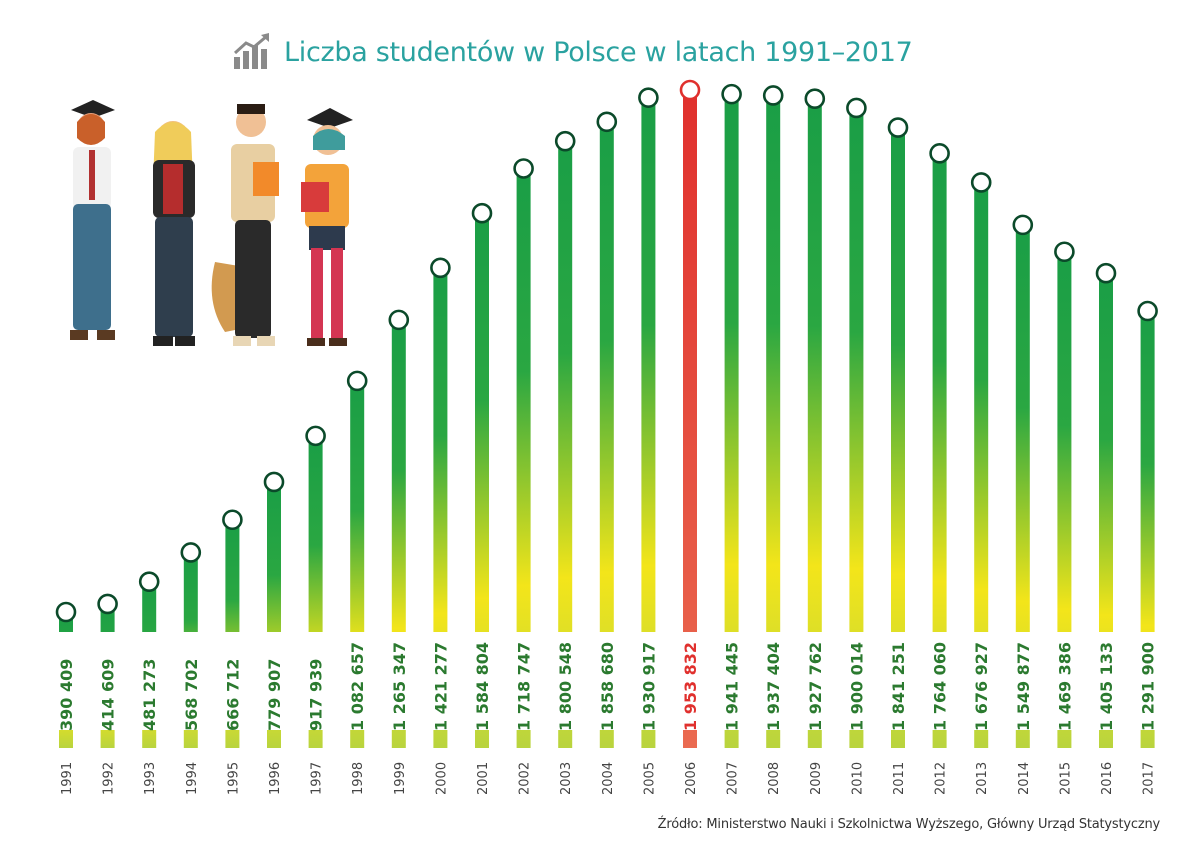 This screenshot has width=1200, height=858. What do you see at coordinates (524, 686) in the screenshot?
I see `value-label-2002: 1 718 747` at bounding box center [524, 686].